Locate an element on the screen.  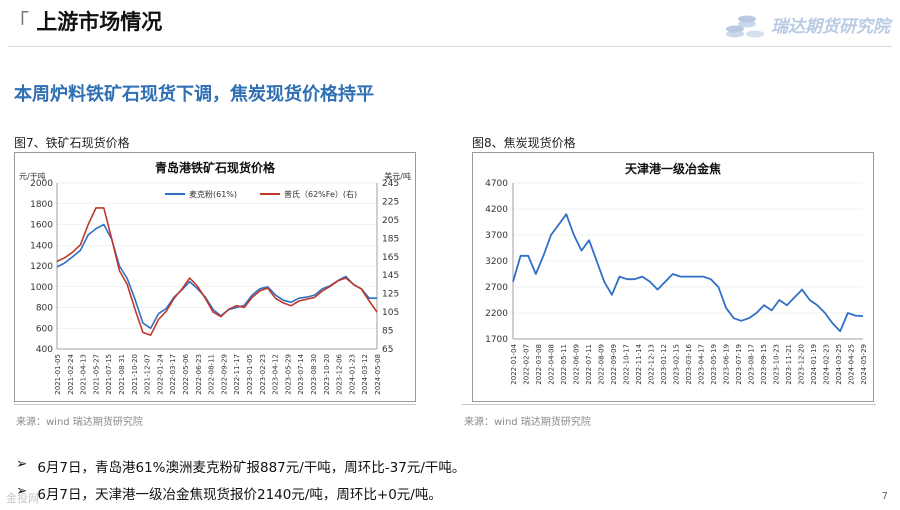
left-tick-label: 600 is located at coordinates (44, 329).